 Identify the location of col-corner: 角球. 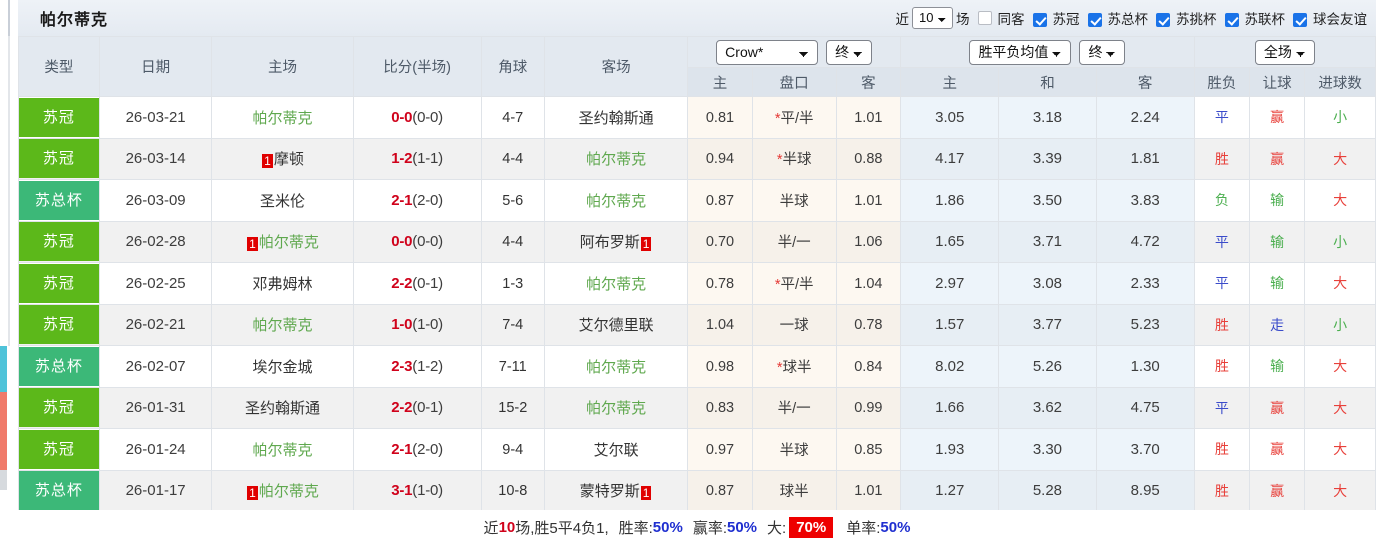
(512, 66).